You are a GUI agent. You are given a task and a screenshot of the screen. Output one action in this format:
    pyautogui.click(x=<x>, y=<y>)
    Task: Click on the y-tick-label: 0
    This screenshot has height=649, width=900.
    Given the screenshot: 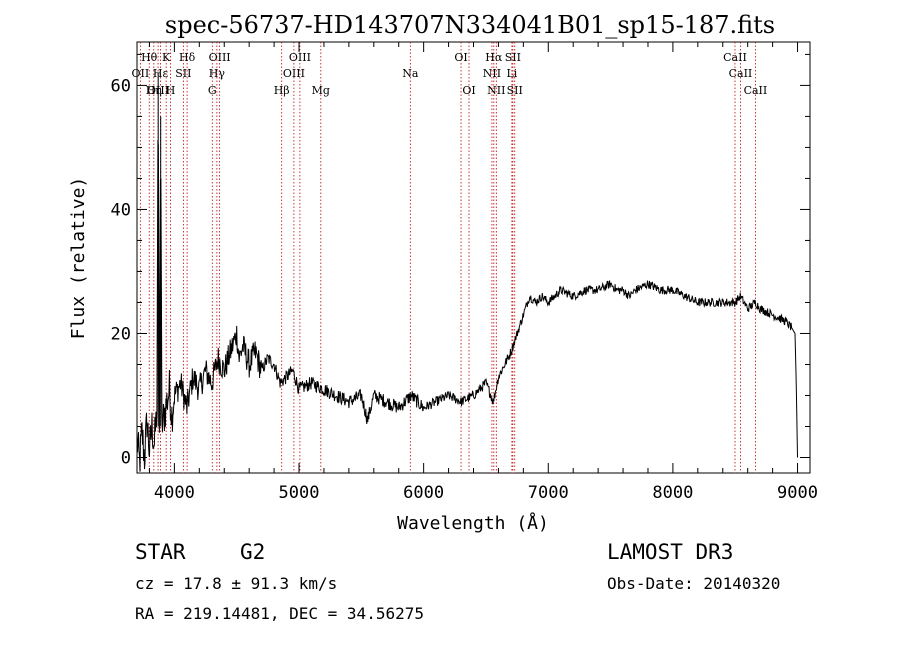 What is the action you would take?
    pyautogui.click(x=126, y=458)
    